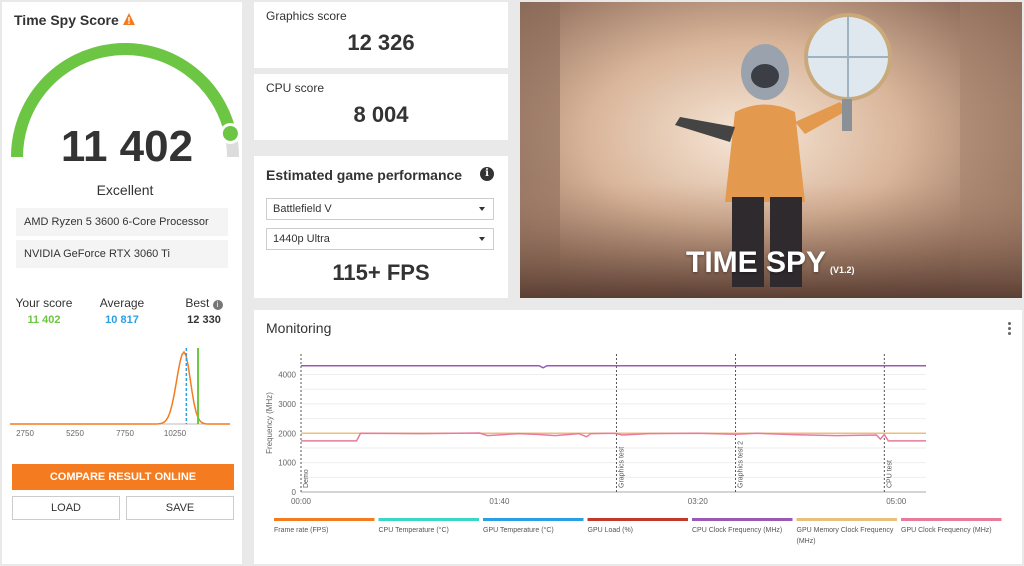 The height and width of the screenshot is (566, 1024). What do you see at coordinates (698, 501) in the screenshot?
I see `x-tick-label: 03:20` at bounding box center [698, 501].